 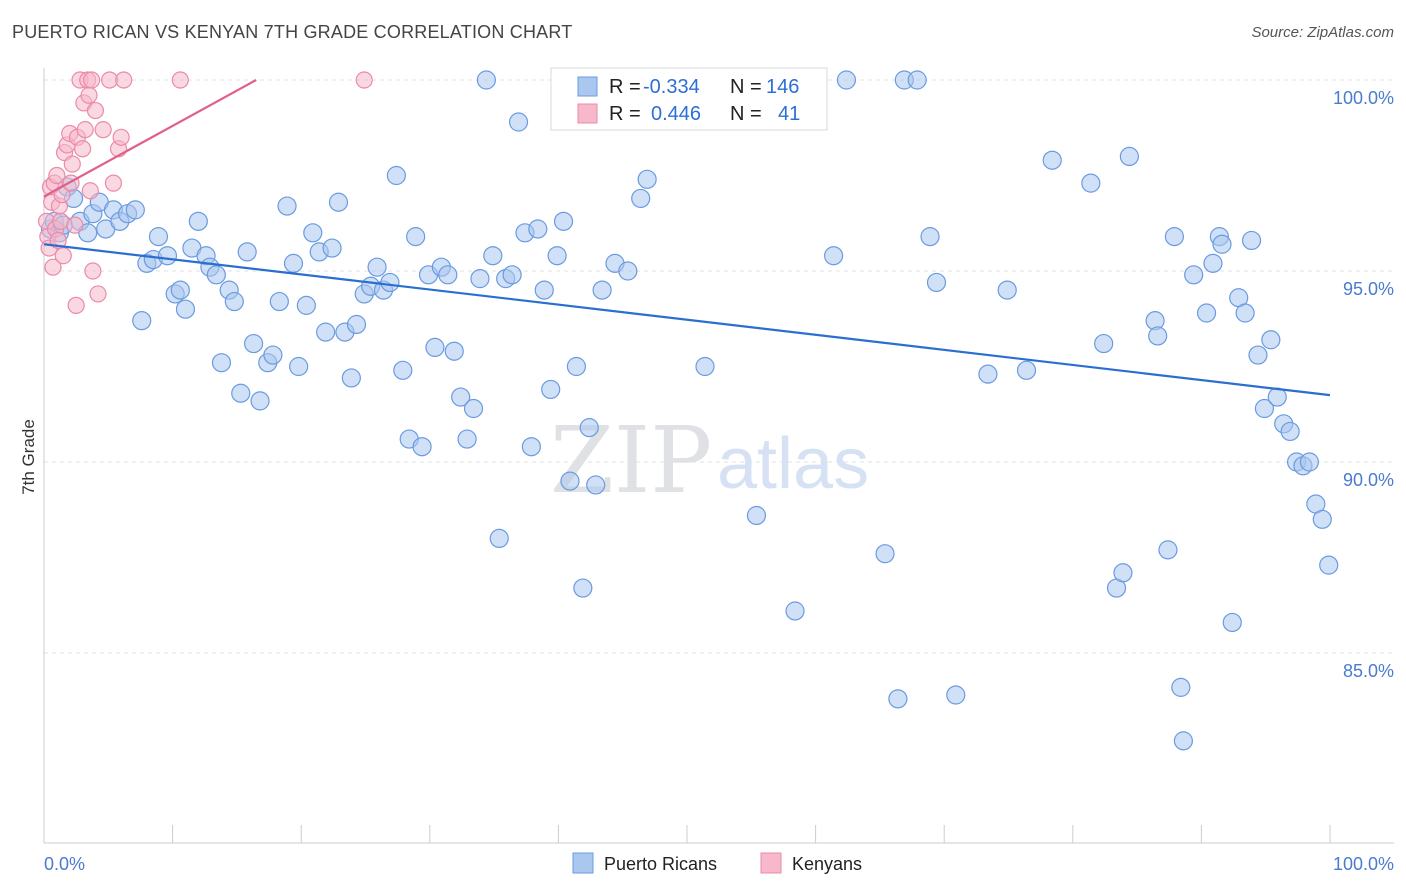 I want to click on stats-legend: R = -0.334 N = 146 R = 0.446 N = 41, so click(x=689, y=99).